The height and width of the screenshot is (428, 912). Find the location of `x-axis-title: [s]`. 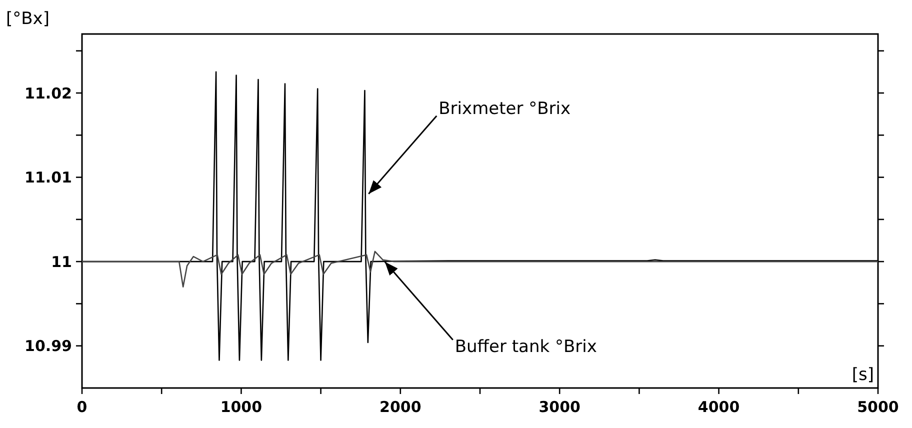

x-axis-title: [s] is located at coordinates (863, 375).